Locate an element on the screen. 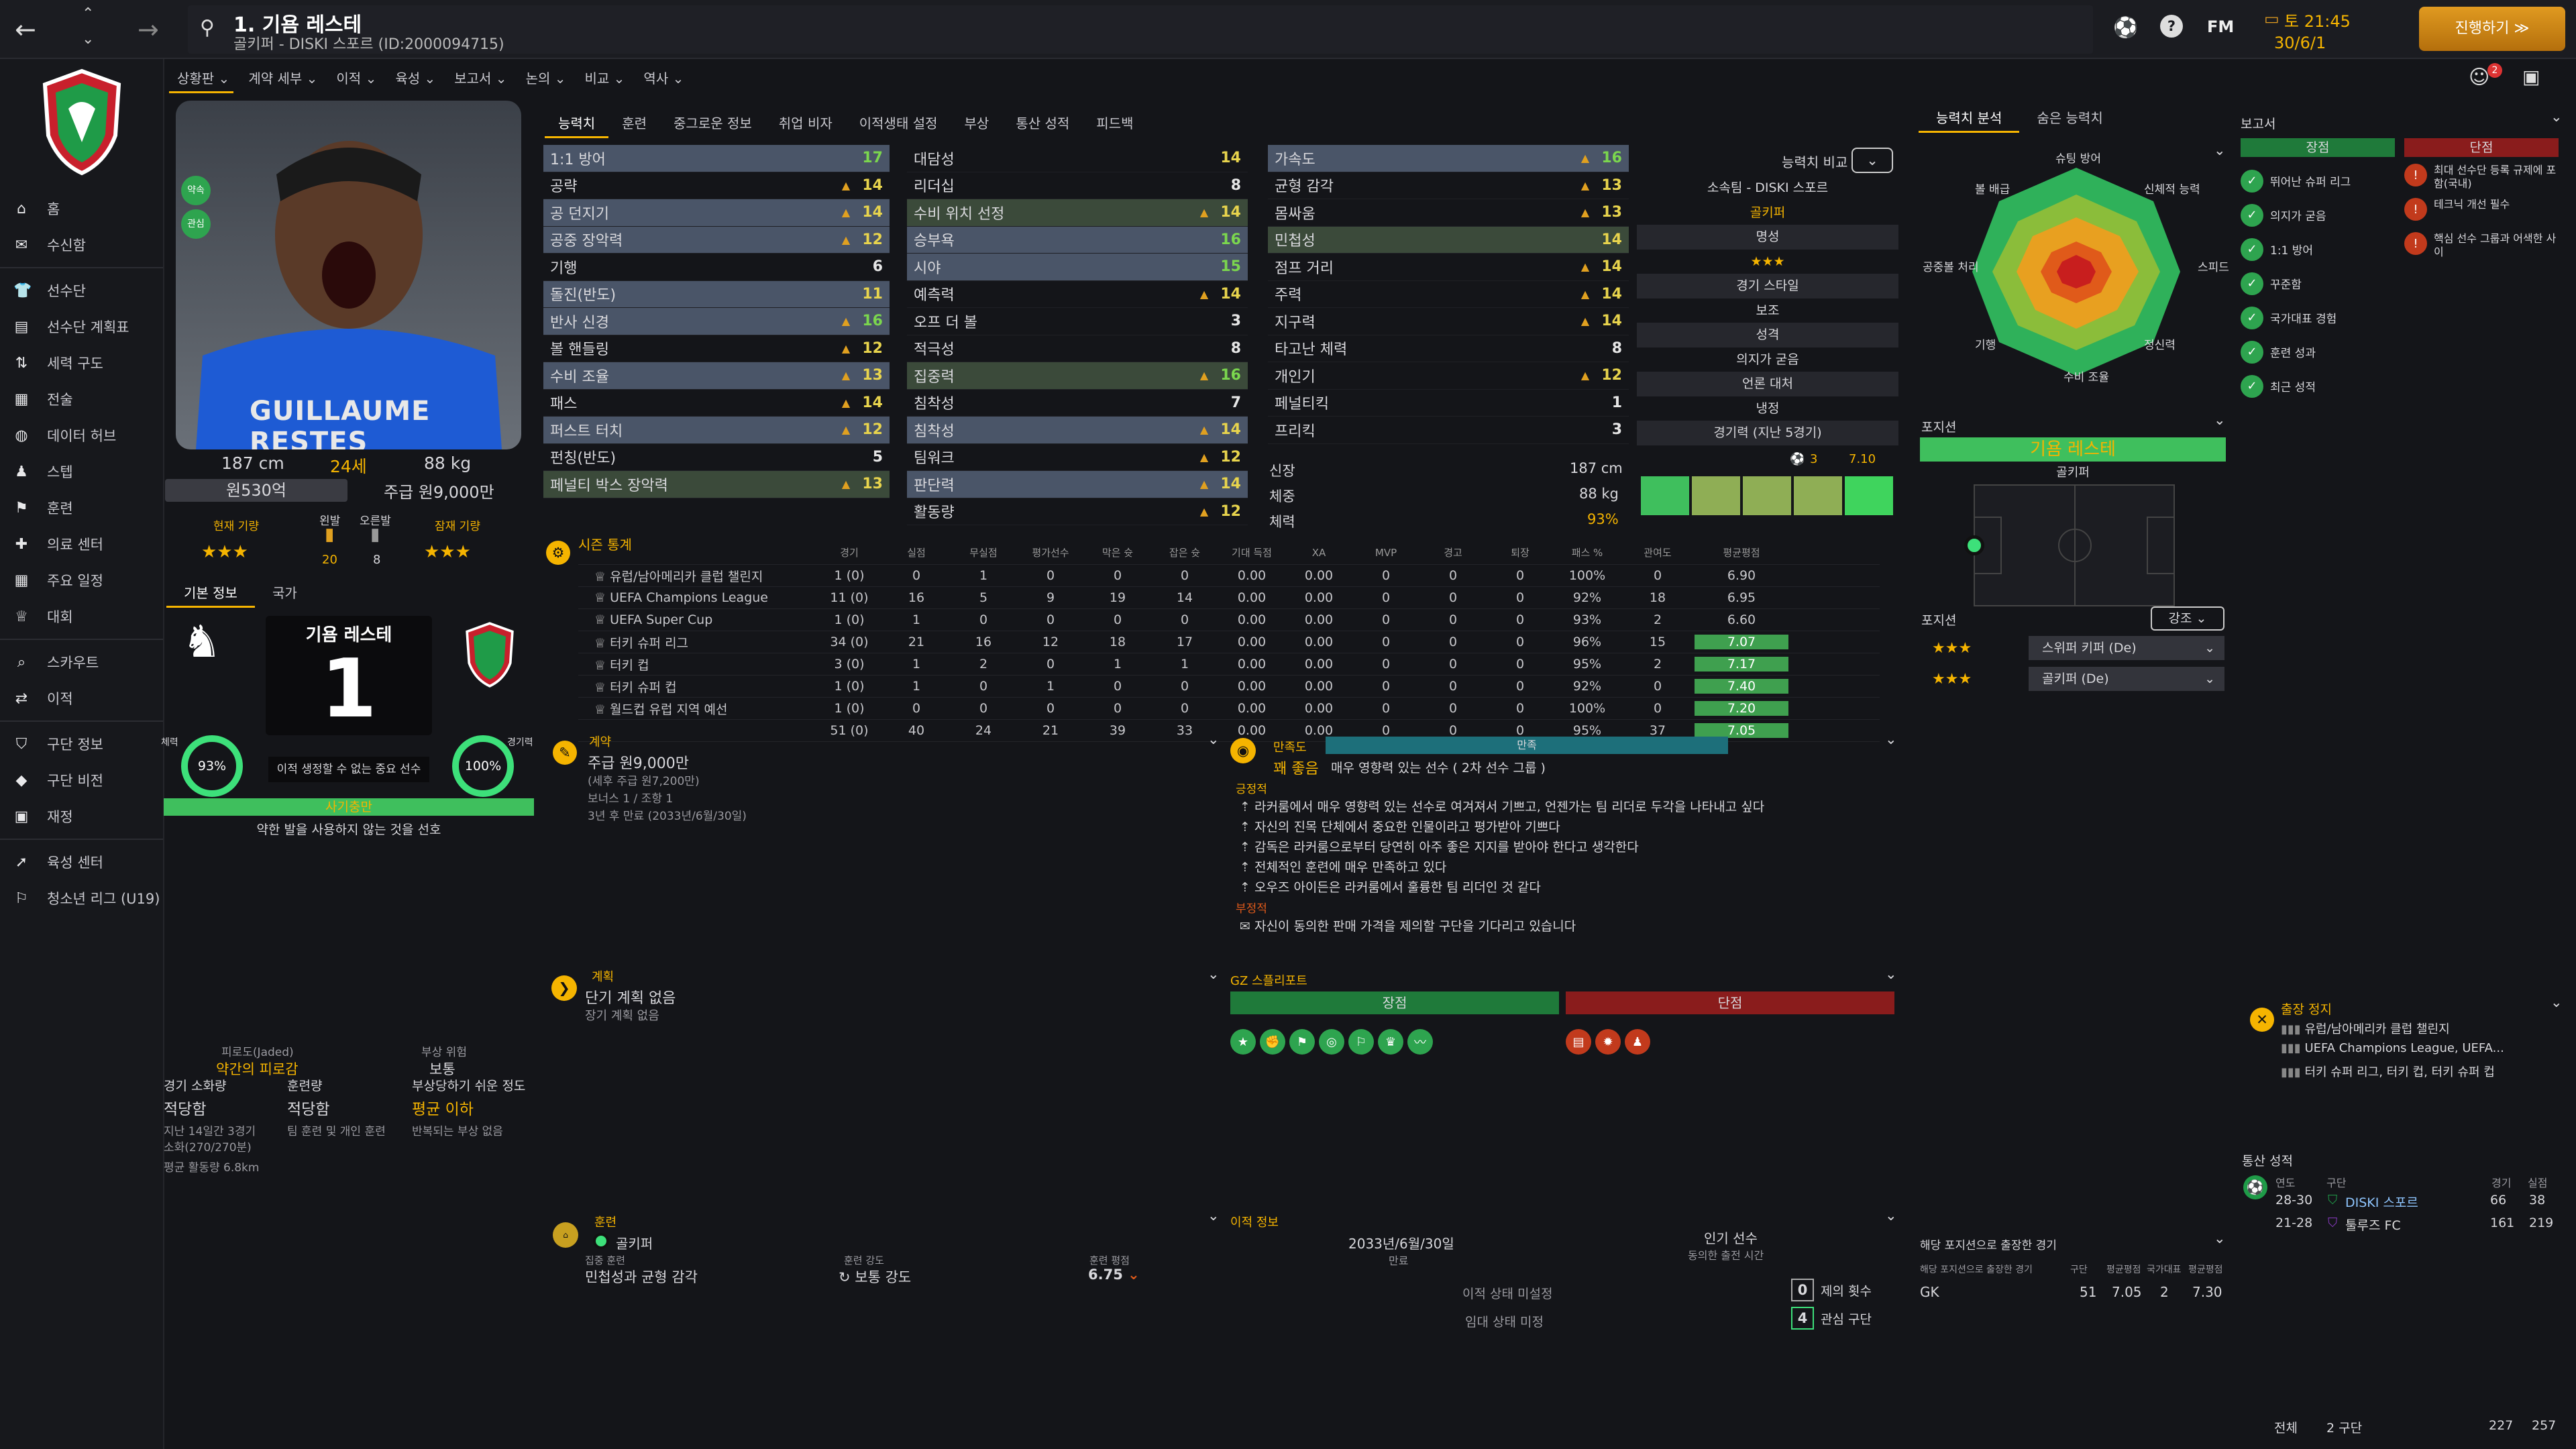 The height and width of the screenshot is (1449, 2576). up-button: ⌃ is located at coordinates (88, 13).